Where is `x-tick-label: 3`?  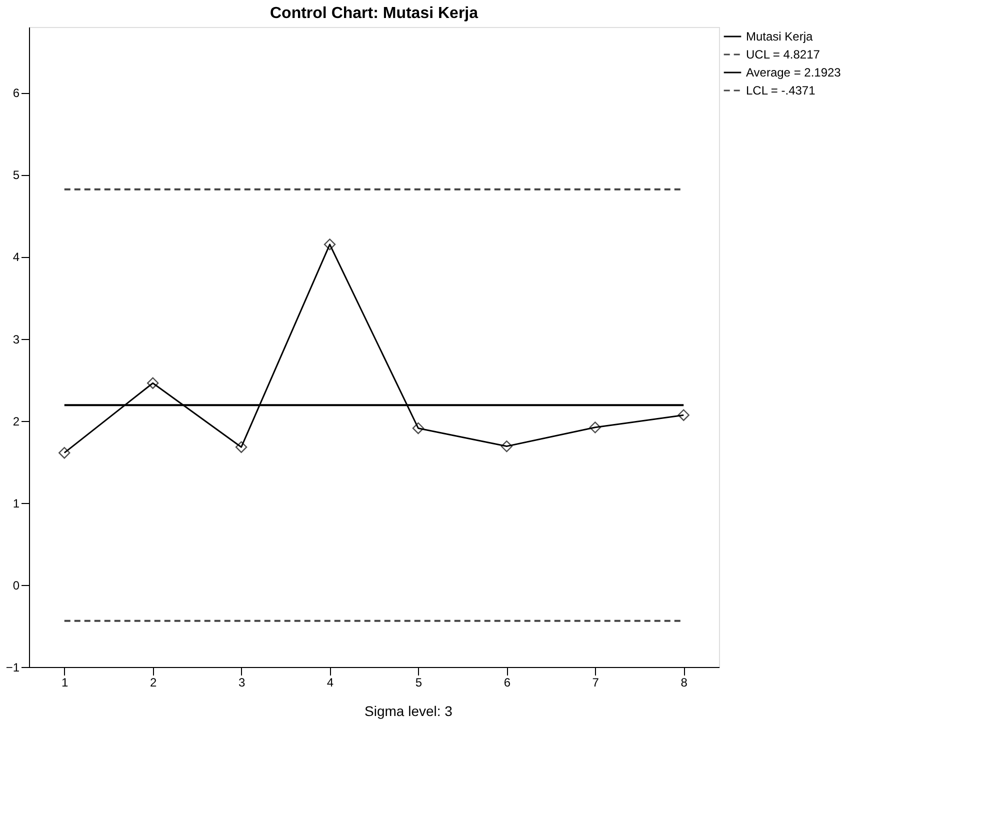 x-tick-label: 3 is located at coordinates (242, 683).